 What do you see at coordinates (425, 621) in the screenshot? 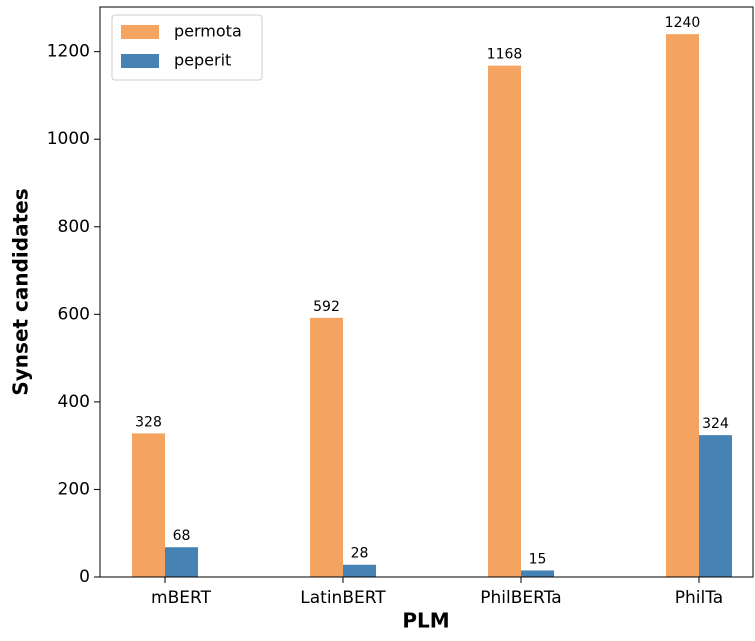
I see `x-axis-label: PLM` at bounding box center [425, 621].